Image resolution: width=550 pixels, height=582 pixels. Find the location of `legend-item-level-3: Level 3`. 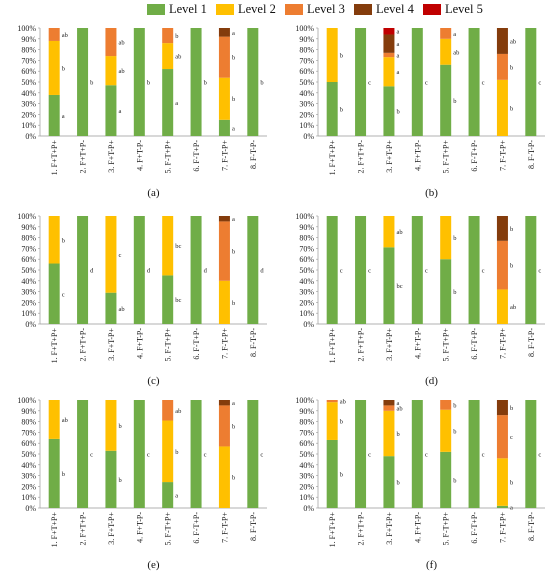

legend-item-level-3: Level 3 is located at coordinates (315, 9).